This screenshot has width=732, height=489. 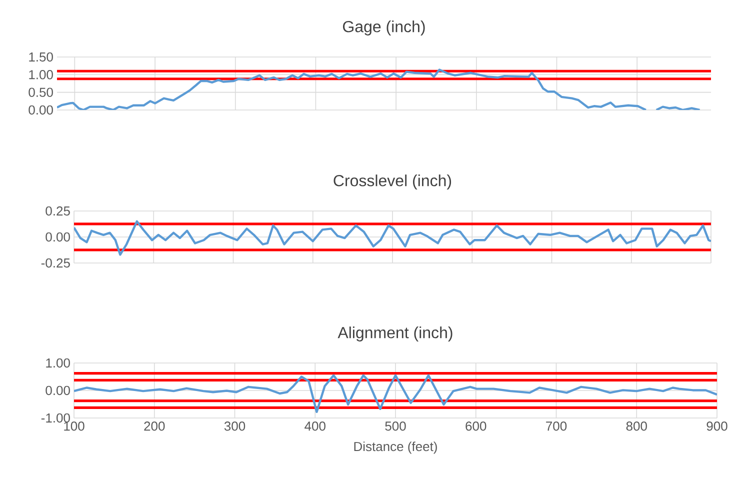 I want to click on chart-title: Gage (inch), so click(x=384, y=28).